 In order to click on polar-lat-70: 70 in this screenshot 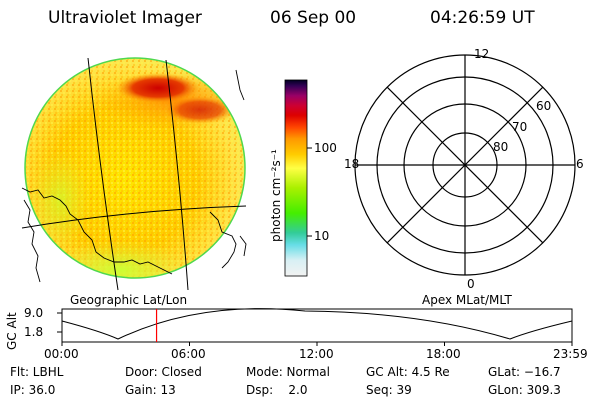, I will do `click(520, 127)`.